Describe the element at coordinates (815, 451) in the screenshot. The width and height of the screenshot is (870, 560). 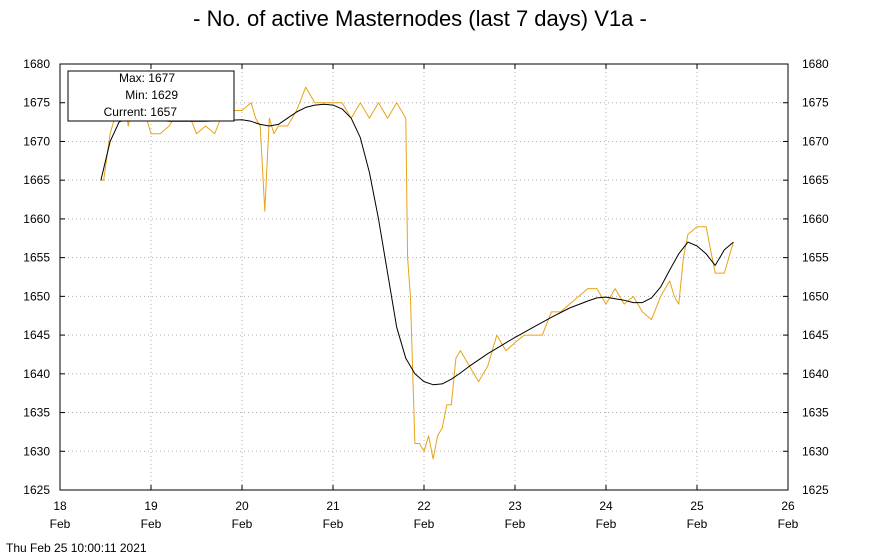
I see `y-tick-label-right: 1630` at that location.